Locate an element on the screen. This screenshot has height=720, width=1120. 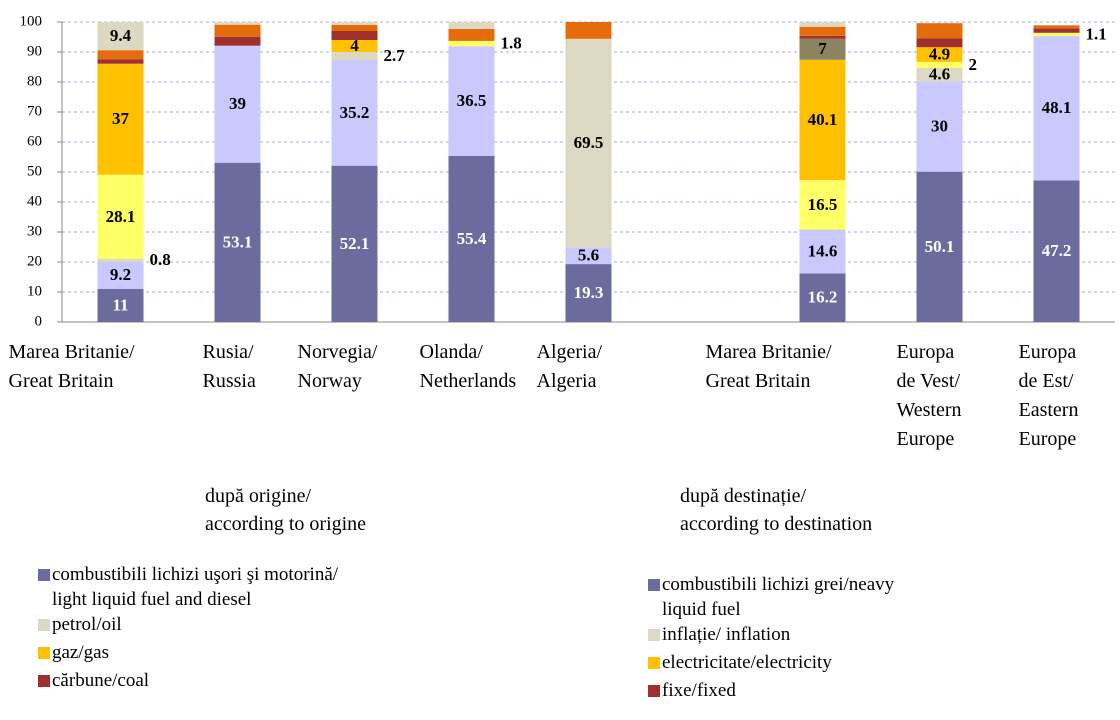
data-label: 1.1 is located at coordinates (1096, 33).